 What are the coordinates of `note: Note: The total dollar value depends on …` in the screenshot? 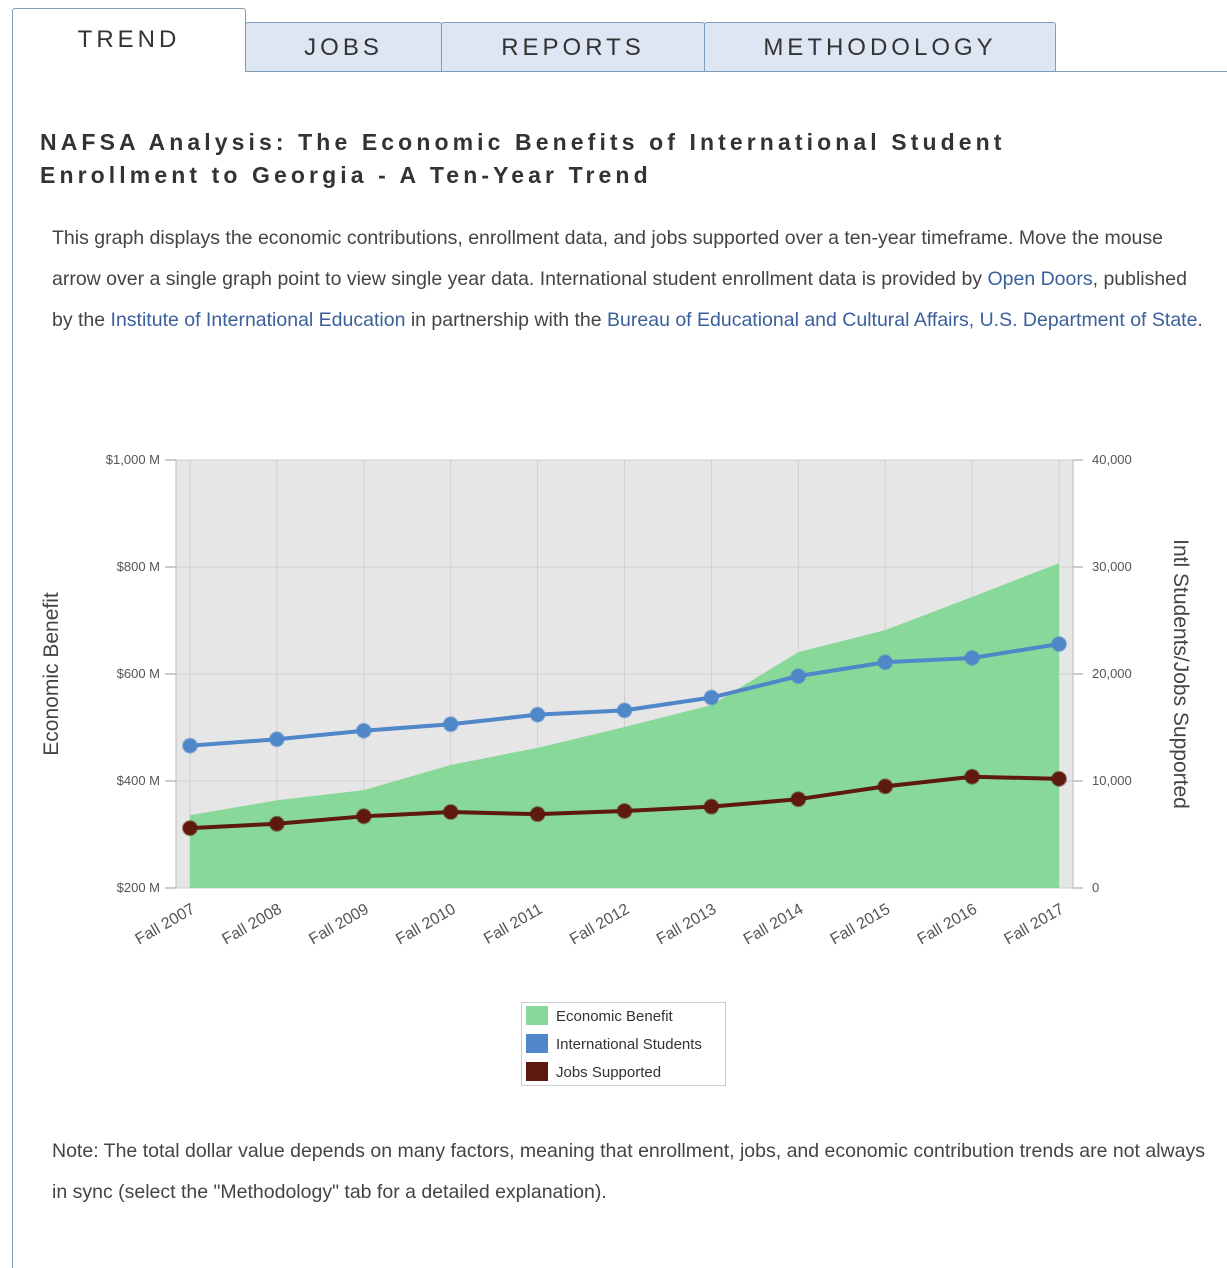 It's located at (628, 1171).